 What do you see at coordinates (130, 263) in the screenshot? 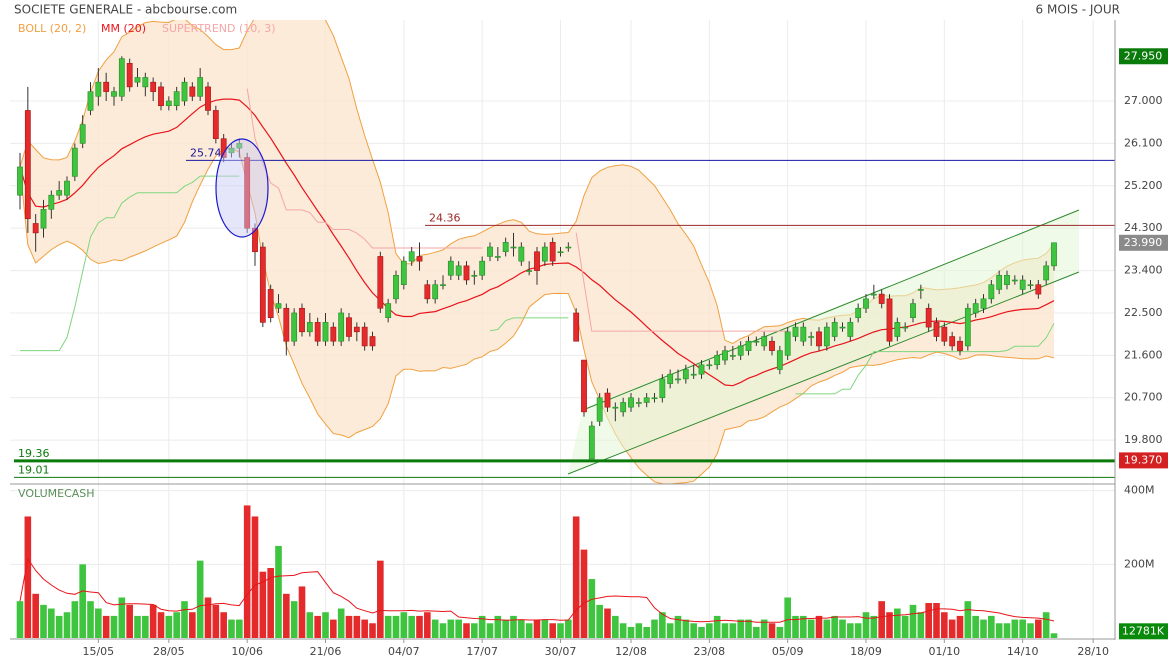
I see `supertrend` at bounding box center [130, 263].